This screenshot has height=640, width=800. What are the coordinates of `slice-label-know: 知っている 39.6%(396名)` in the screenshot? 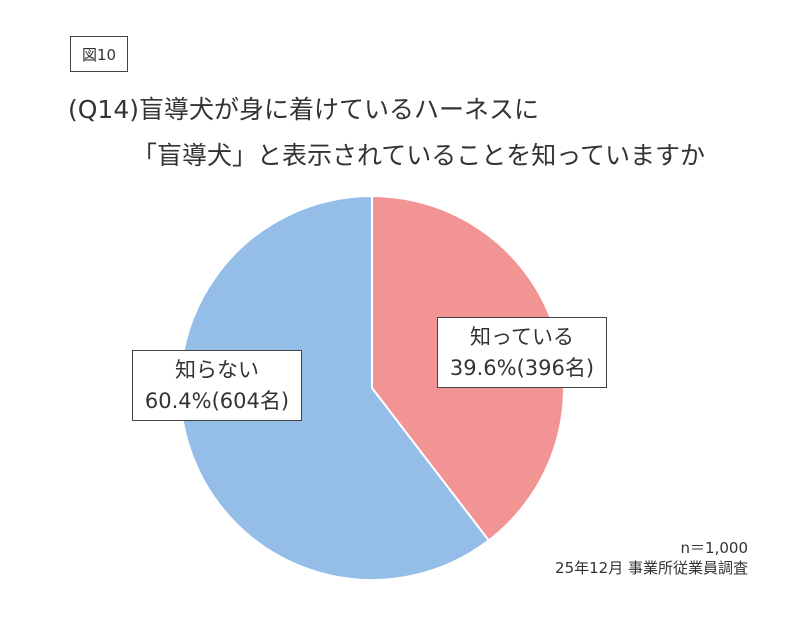 It's located at (522, 352).